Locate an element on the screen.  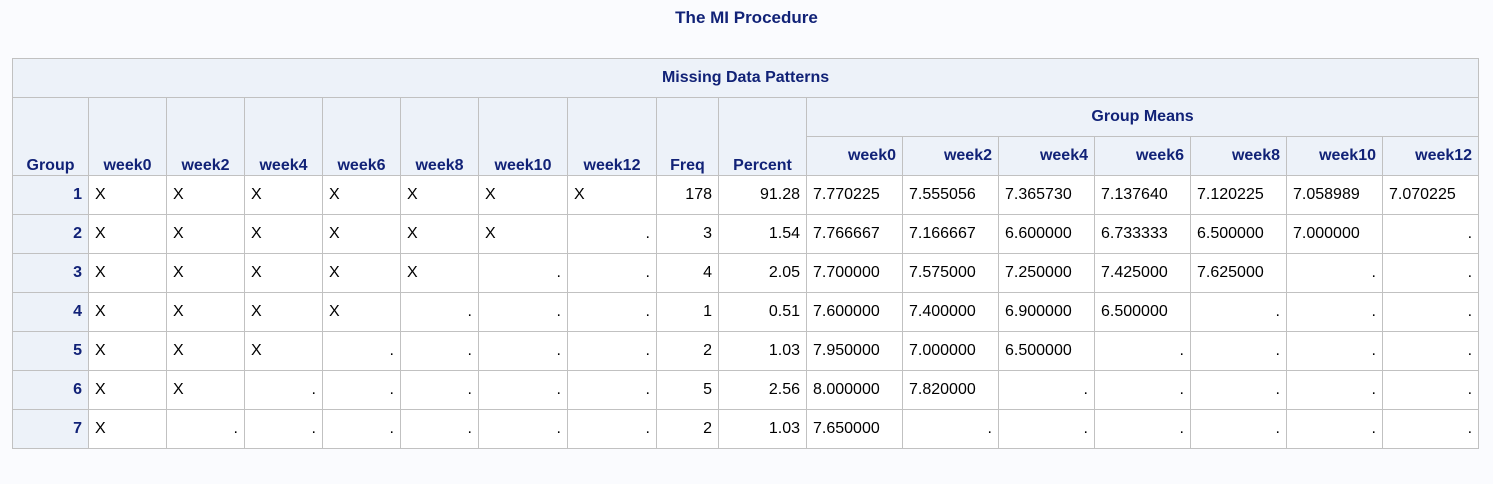
header-means-week6: week6 is located at coordinates (1142, 156).